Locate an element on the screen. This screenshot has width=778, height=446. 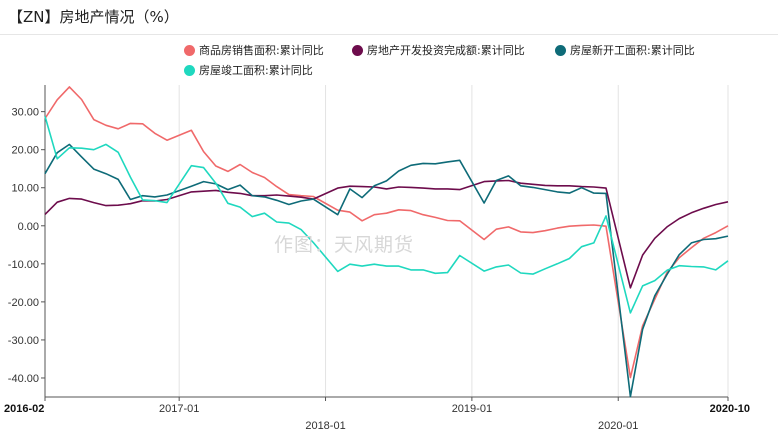
y-tick-label-2: 10.00 is located at coordinates (25, 189).